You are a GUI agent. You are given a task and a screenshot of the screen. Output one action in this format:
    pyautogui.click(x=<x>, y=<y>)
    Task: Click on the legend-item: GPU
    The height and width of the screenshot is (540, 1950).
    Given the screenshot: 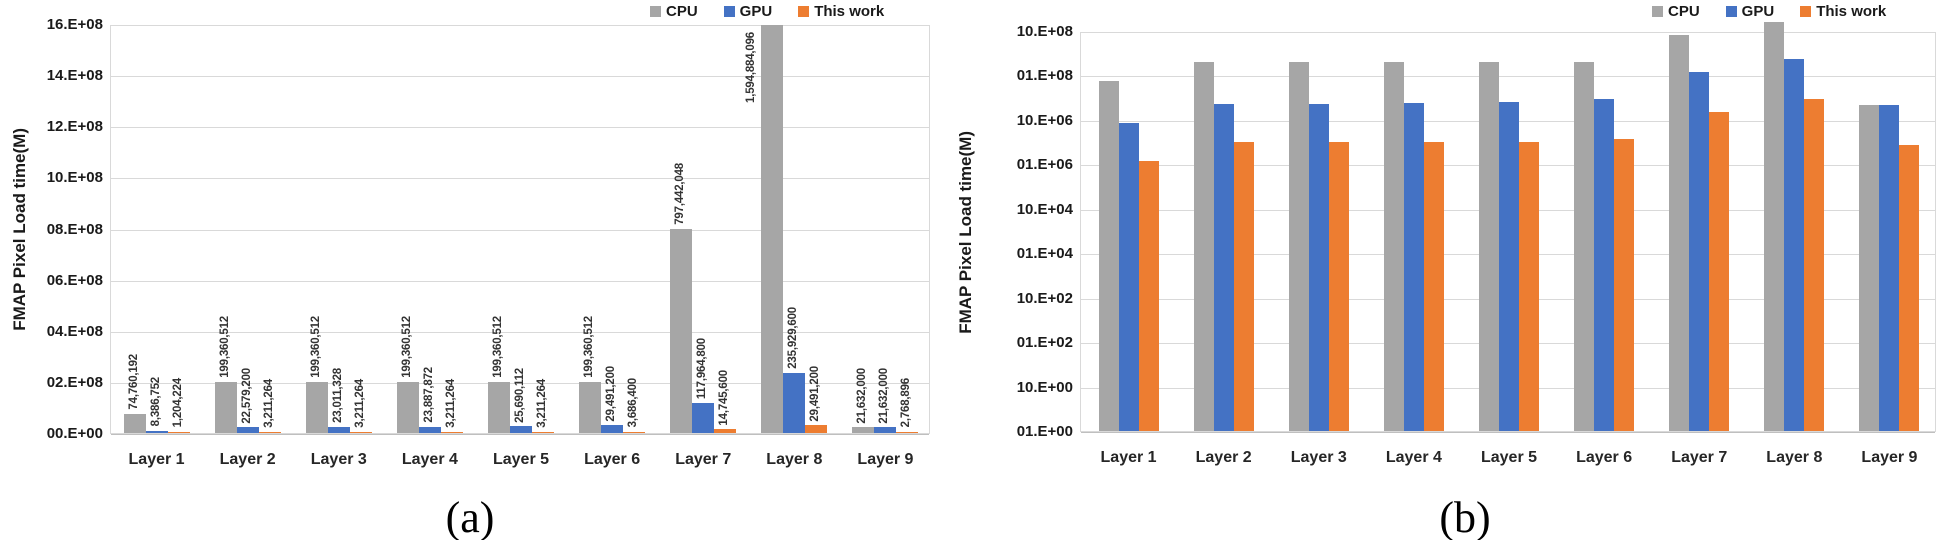 What is the action you would take?
    pyautogui.click(x=748, y=11)
    